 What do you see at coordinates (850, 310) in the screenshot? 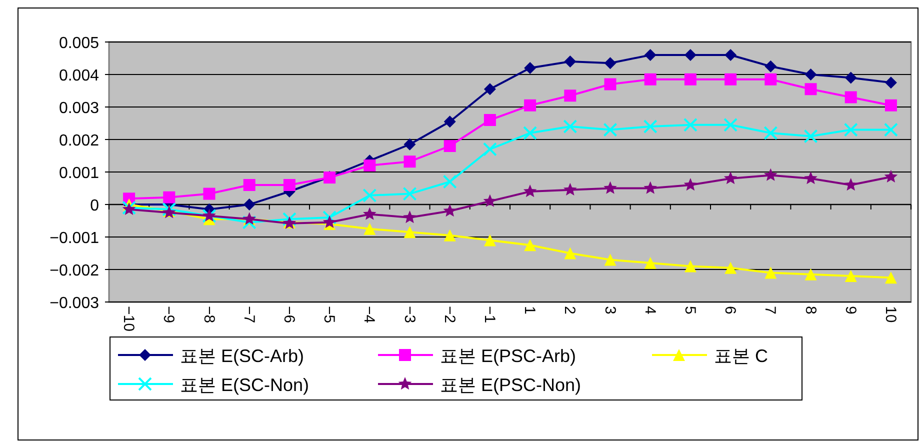
I see `x-tick-label: 9` at bounding box center [850, 310].